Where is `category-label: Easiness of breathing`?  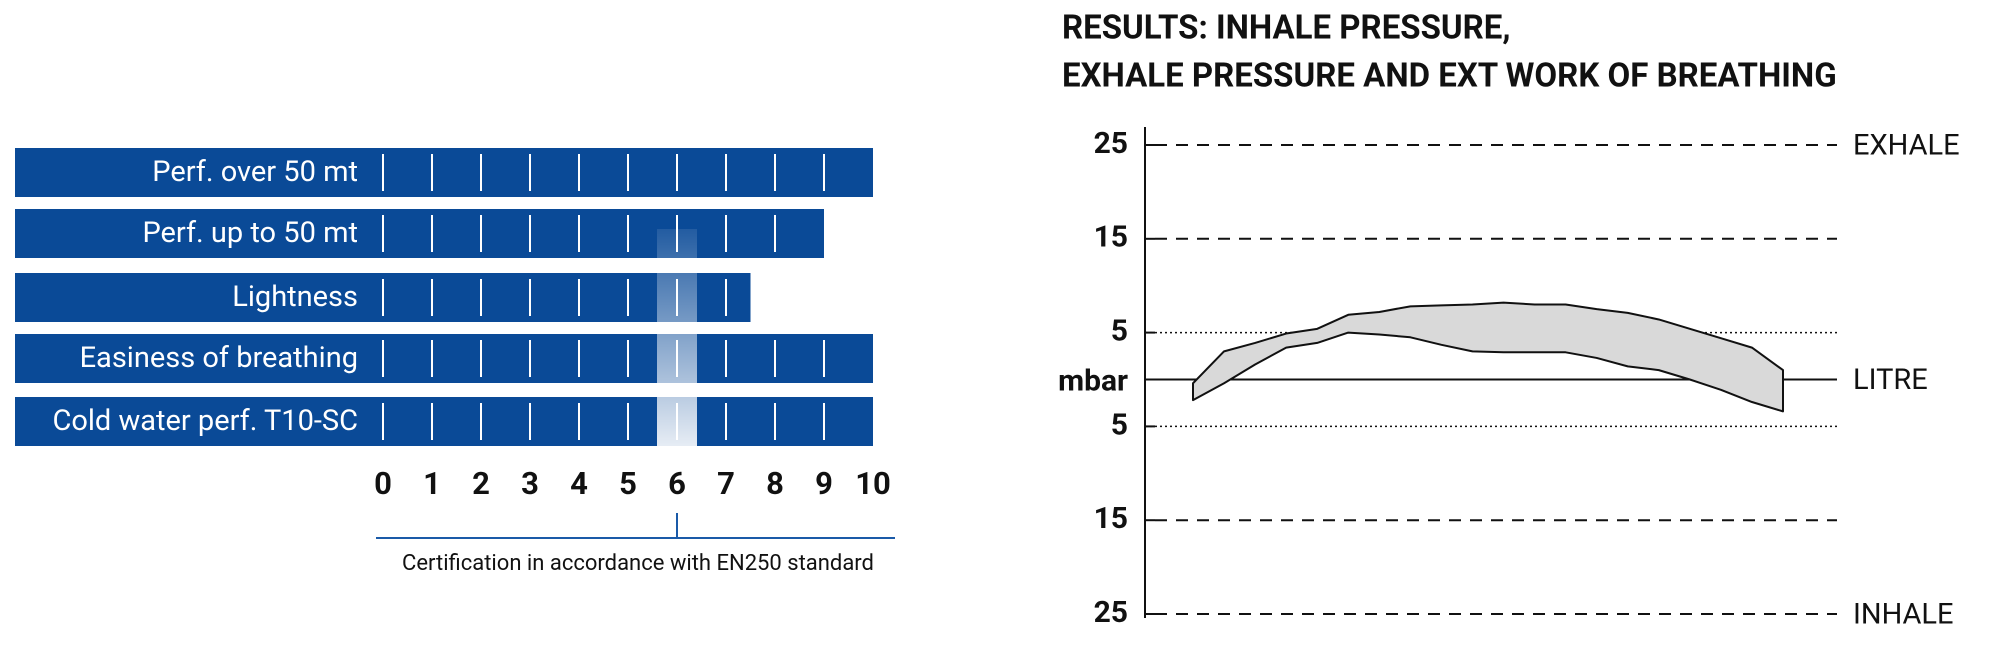 category-label: Easiness of breathing is located at coordinates (219, 358).